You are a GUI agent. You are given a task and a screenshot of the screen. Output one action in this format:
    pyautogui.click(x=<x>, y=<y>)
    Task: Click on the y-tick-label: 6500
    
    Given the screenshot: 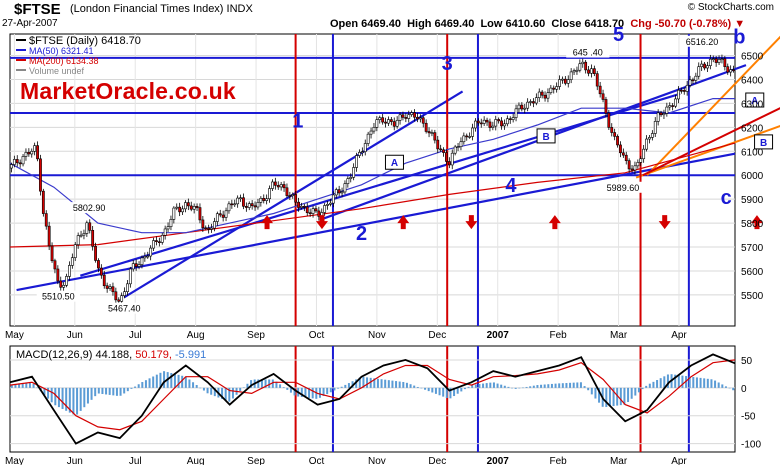 What is the action you would take?
    pyautogui.click(x=752, y=57)
    